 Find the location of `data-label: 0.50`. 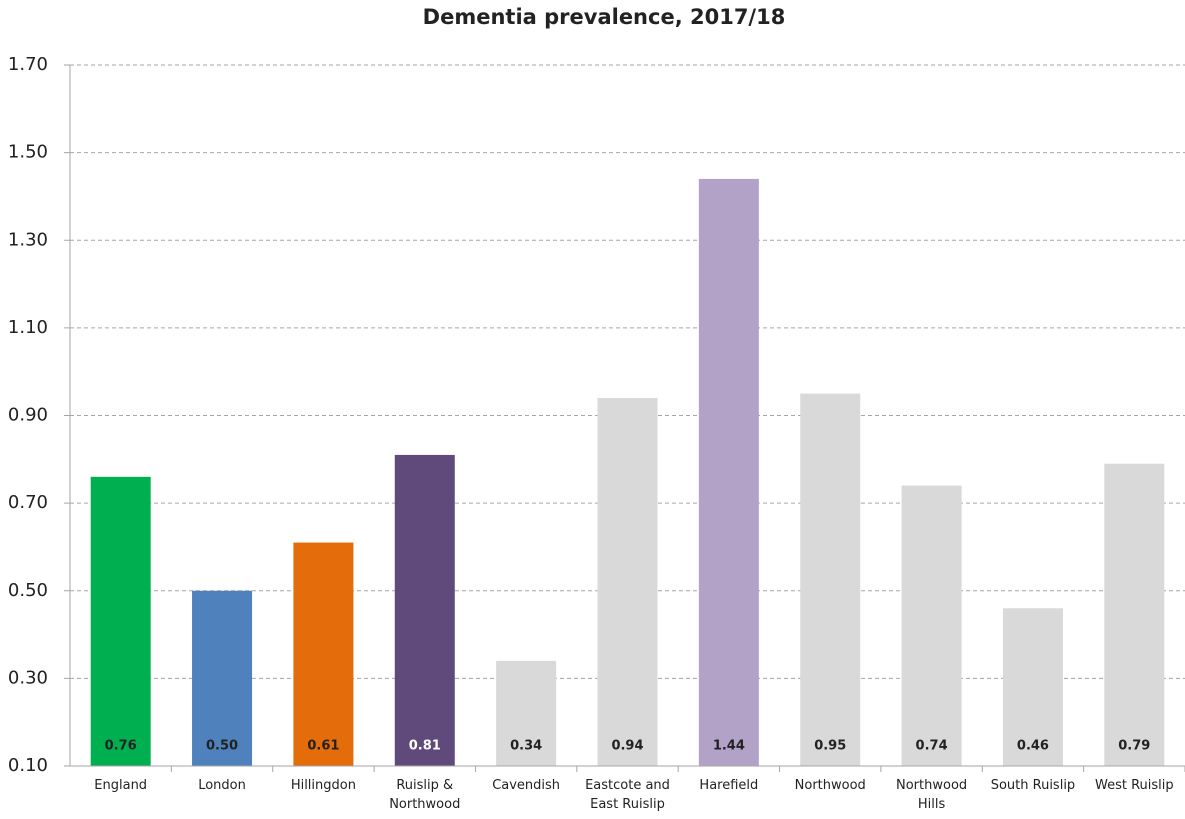

data-label: 0.50 is located at coordinates (222, 746).